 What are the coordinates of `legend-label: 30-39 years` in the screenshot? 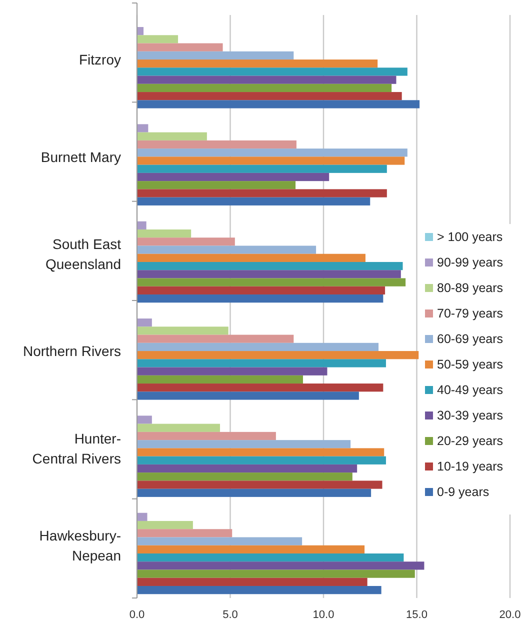 It's located at (470, 415).